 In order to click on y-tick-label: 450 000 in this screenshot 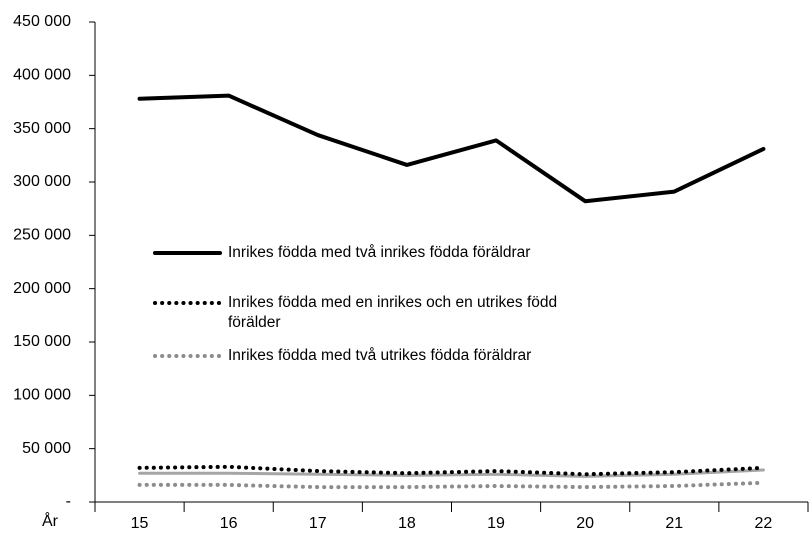, I will do `click(42, 21)`.